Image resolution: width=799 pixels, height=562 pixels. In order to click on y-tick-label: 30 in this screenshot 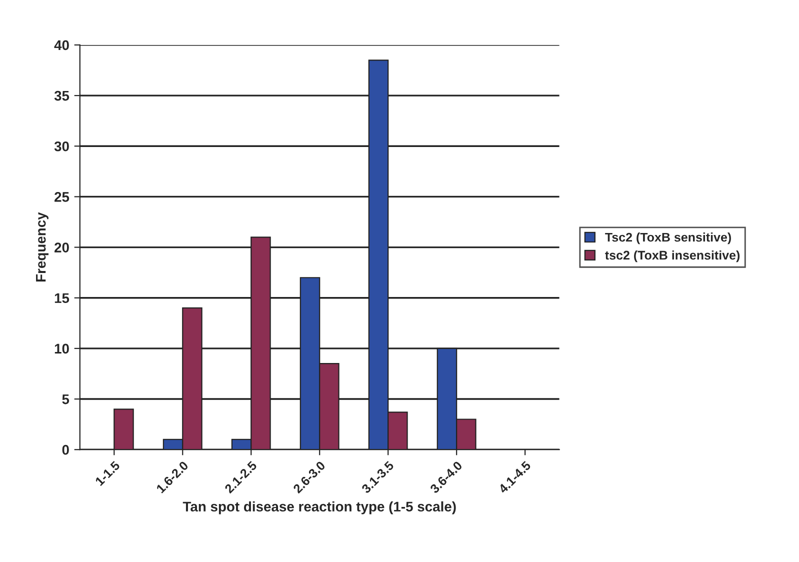, I will do `click(61, 146)`.